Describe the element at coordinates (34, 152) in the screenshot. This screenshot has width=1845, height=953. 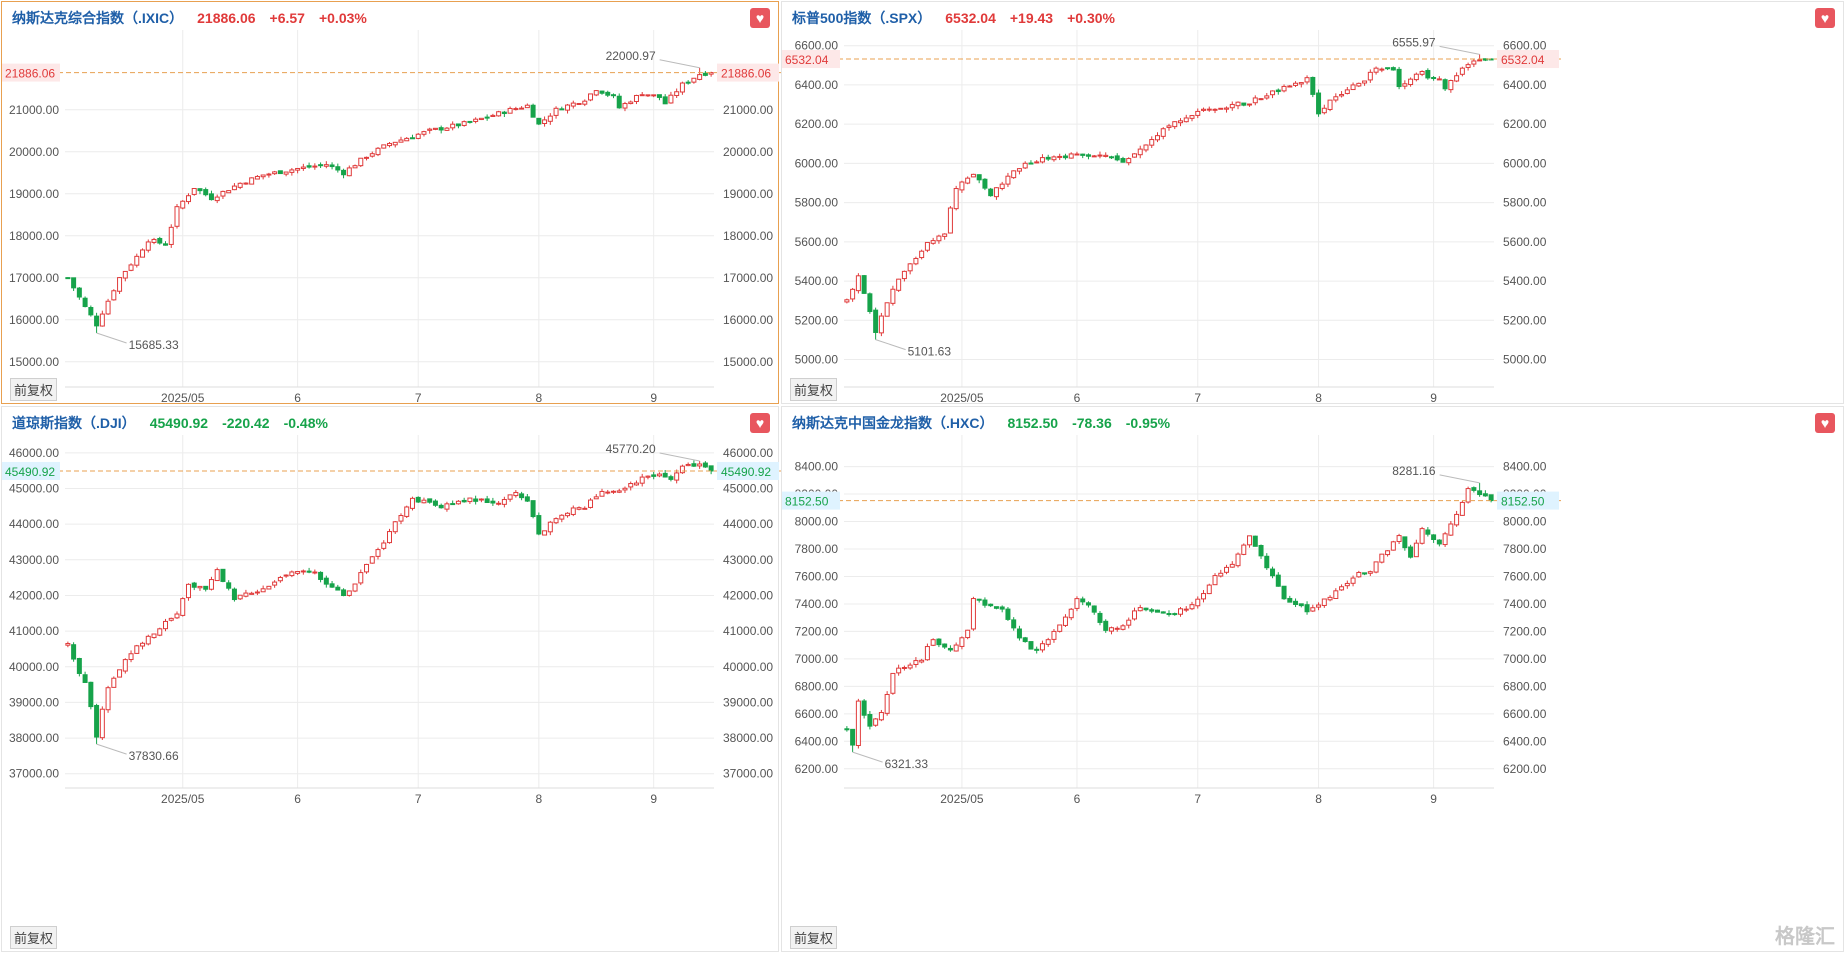
I see `y-tick-label-left: 20000.00` at that location.